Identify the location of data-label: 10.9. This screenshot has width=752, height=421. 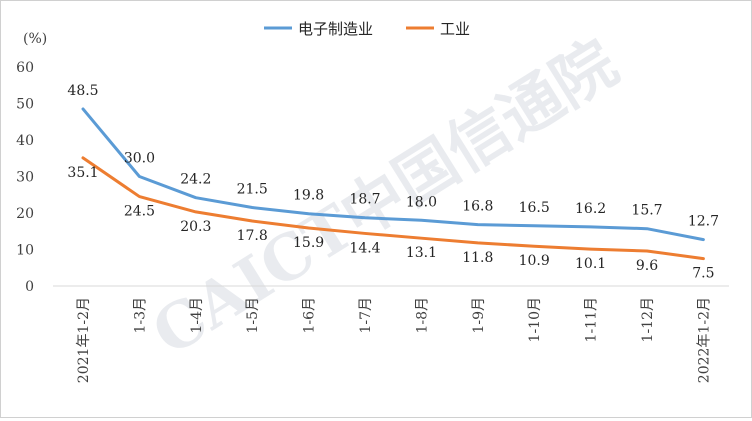
(534, 261).